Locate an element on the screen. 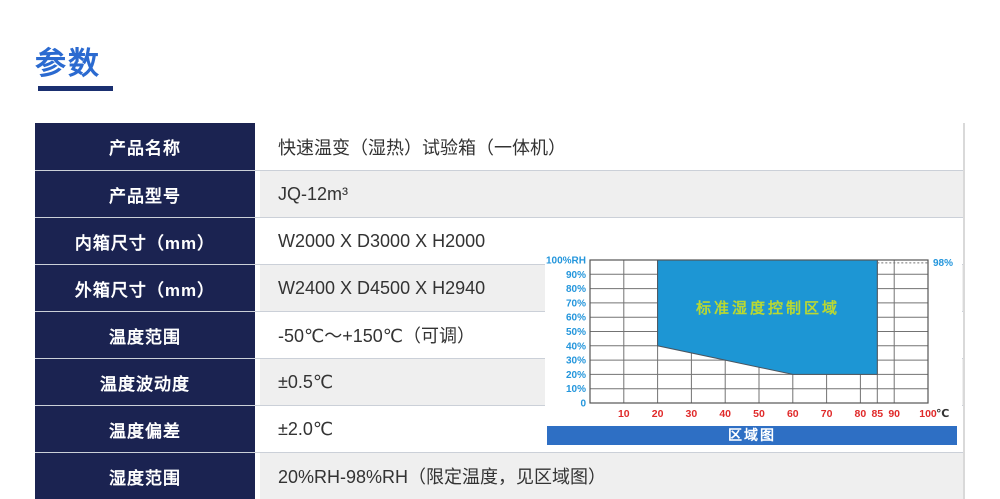 This screenshot has width=1000, height=499. x-tick-label: 10 is located at coordinates (624, 414).